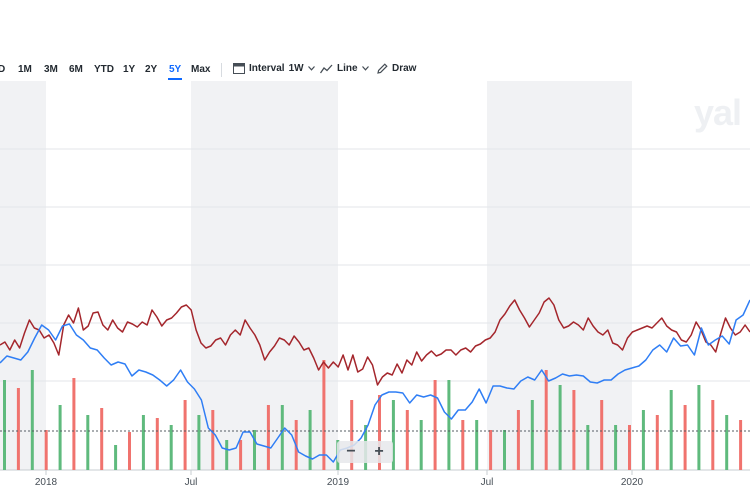  Describe the element at coordinates (351, 451) in the screenshot. I see `zoom-out-button: −` at that location.